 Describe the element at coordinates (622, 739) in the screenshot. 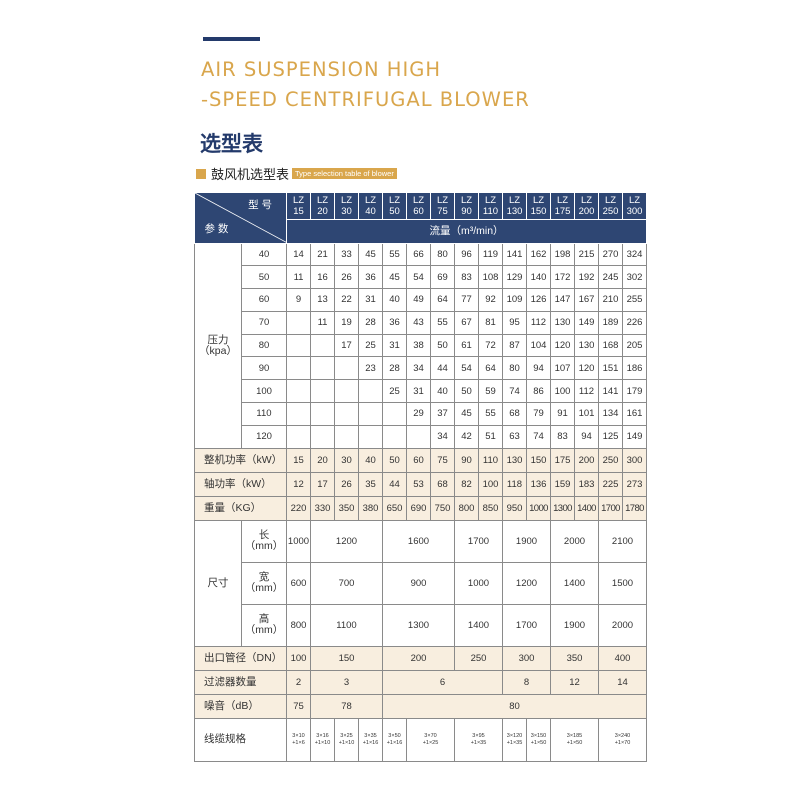

I see `cable-cell: 3×240 +1×70` at that location.